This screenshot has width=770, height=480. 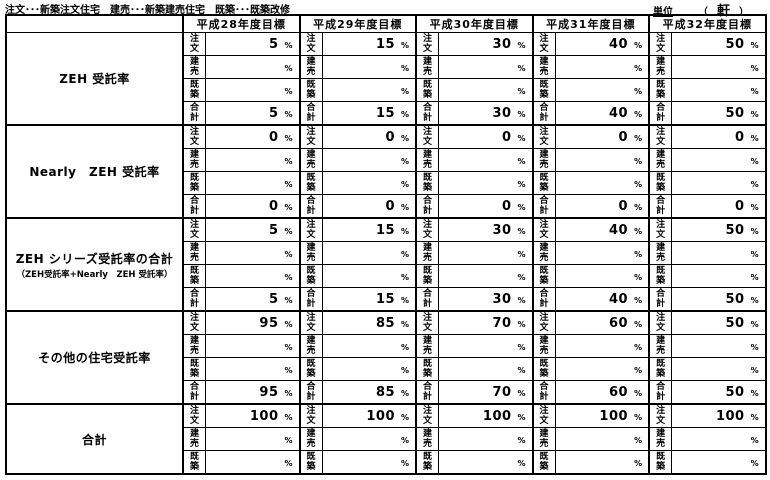 I want to click on year-header-2: 平成29年度目標, so click(x=357, y=23).